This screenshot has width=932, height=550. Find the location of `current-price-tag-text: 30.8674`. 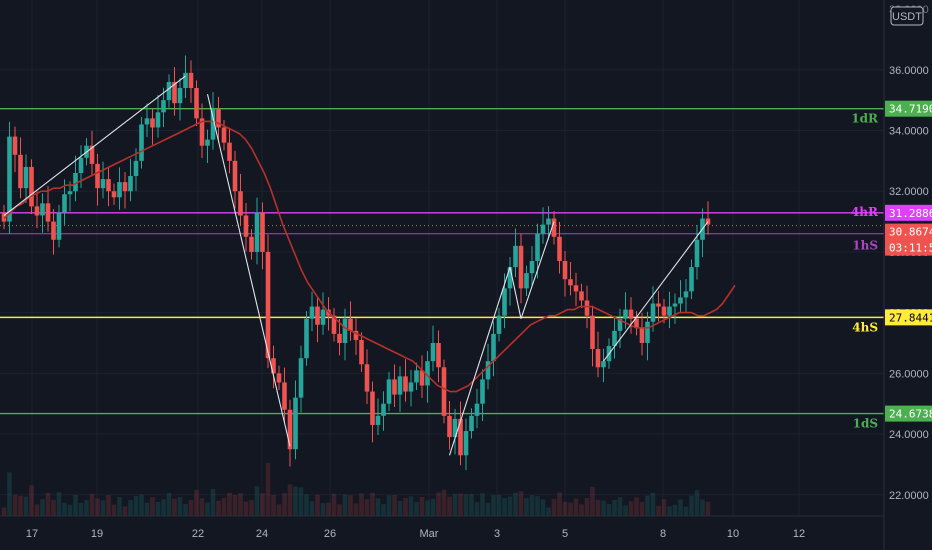

current-price-tag-text: 30.8674 is located at coordinates (910, 232).